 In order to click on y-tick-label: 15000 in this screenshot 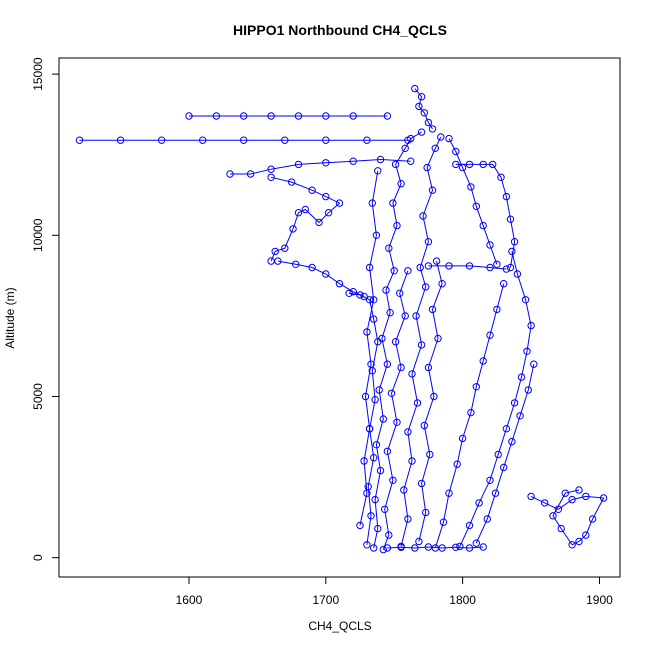, I will do `click(38, 74)`.